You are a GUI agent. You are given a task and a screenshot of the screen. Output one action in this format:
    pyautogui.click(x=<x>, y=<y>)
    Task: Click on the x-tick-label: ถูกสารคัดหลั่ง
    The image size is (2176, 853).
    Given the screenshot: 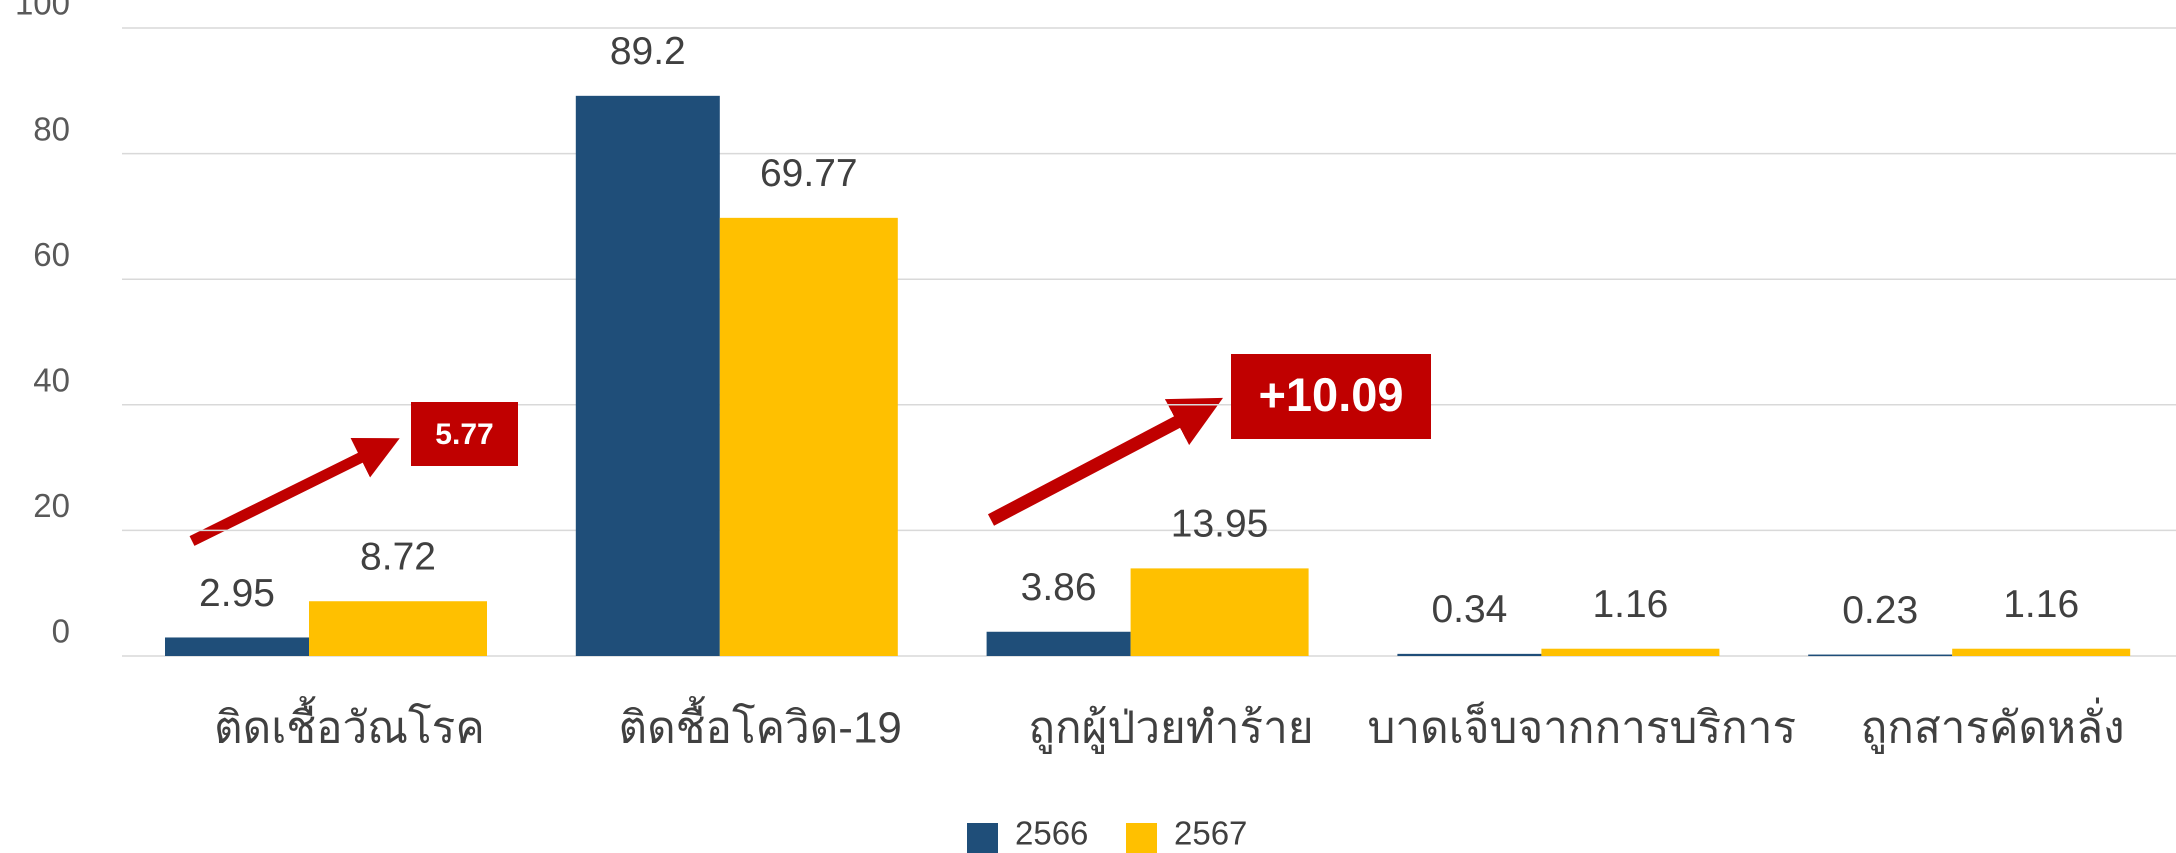 What is the action you would take?
    pyautogui.click(x=1993, y=726)
    